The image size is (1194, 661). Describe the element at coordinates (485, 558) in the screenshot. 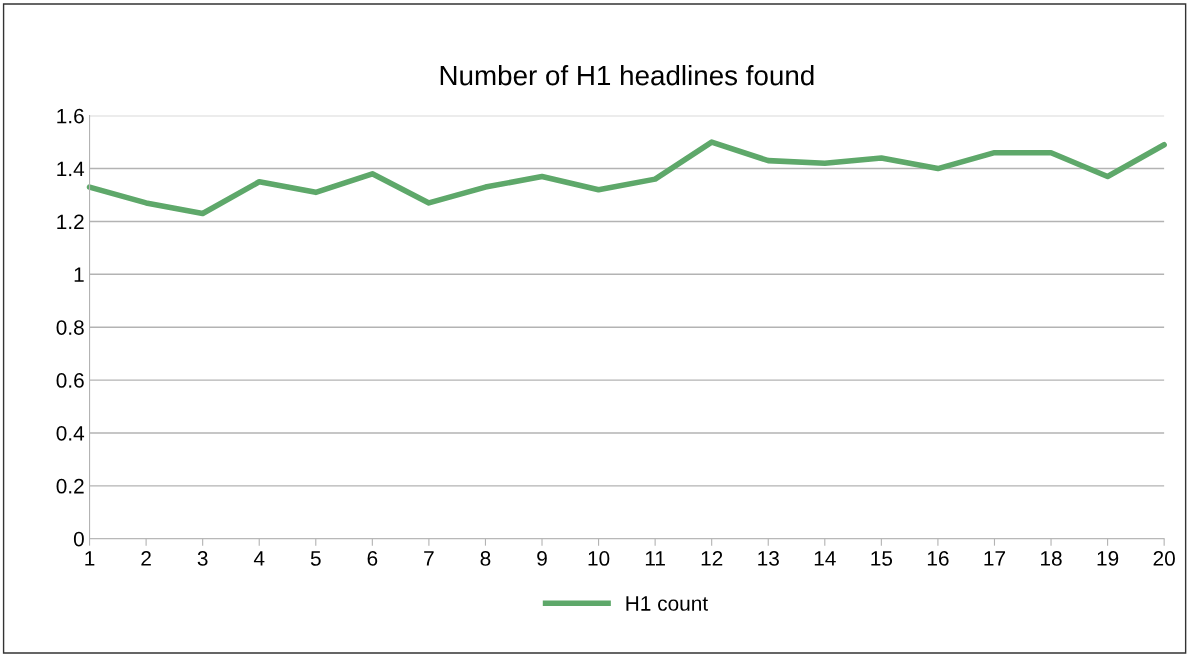

I see `x-tick-label: 8` at that location.